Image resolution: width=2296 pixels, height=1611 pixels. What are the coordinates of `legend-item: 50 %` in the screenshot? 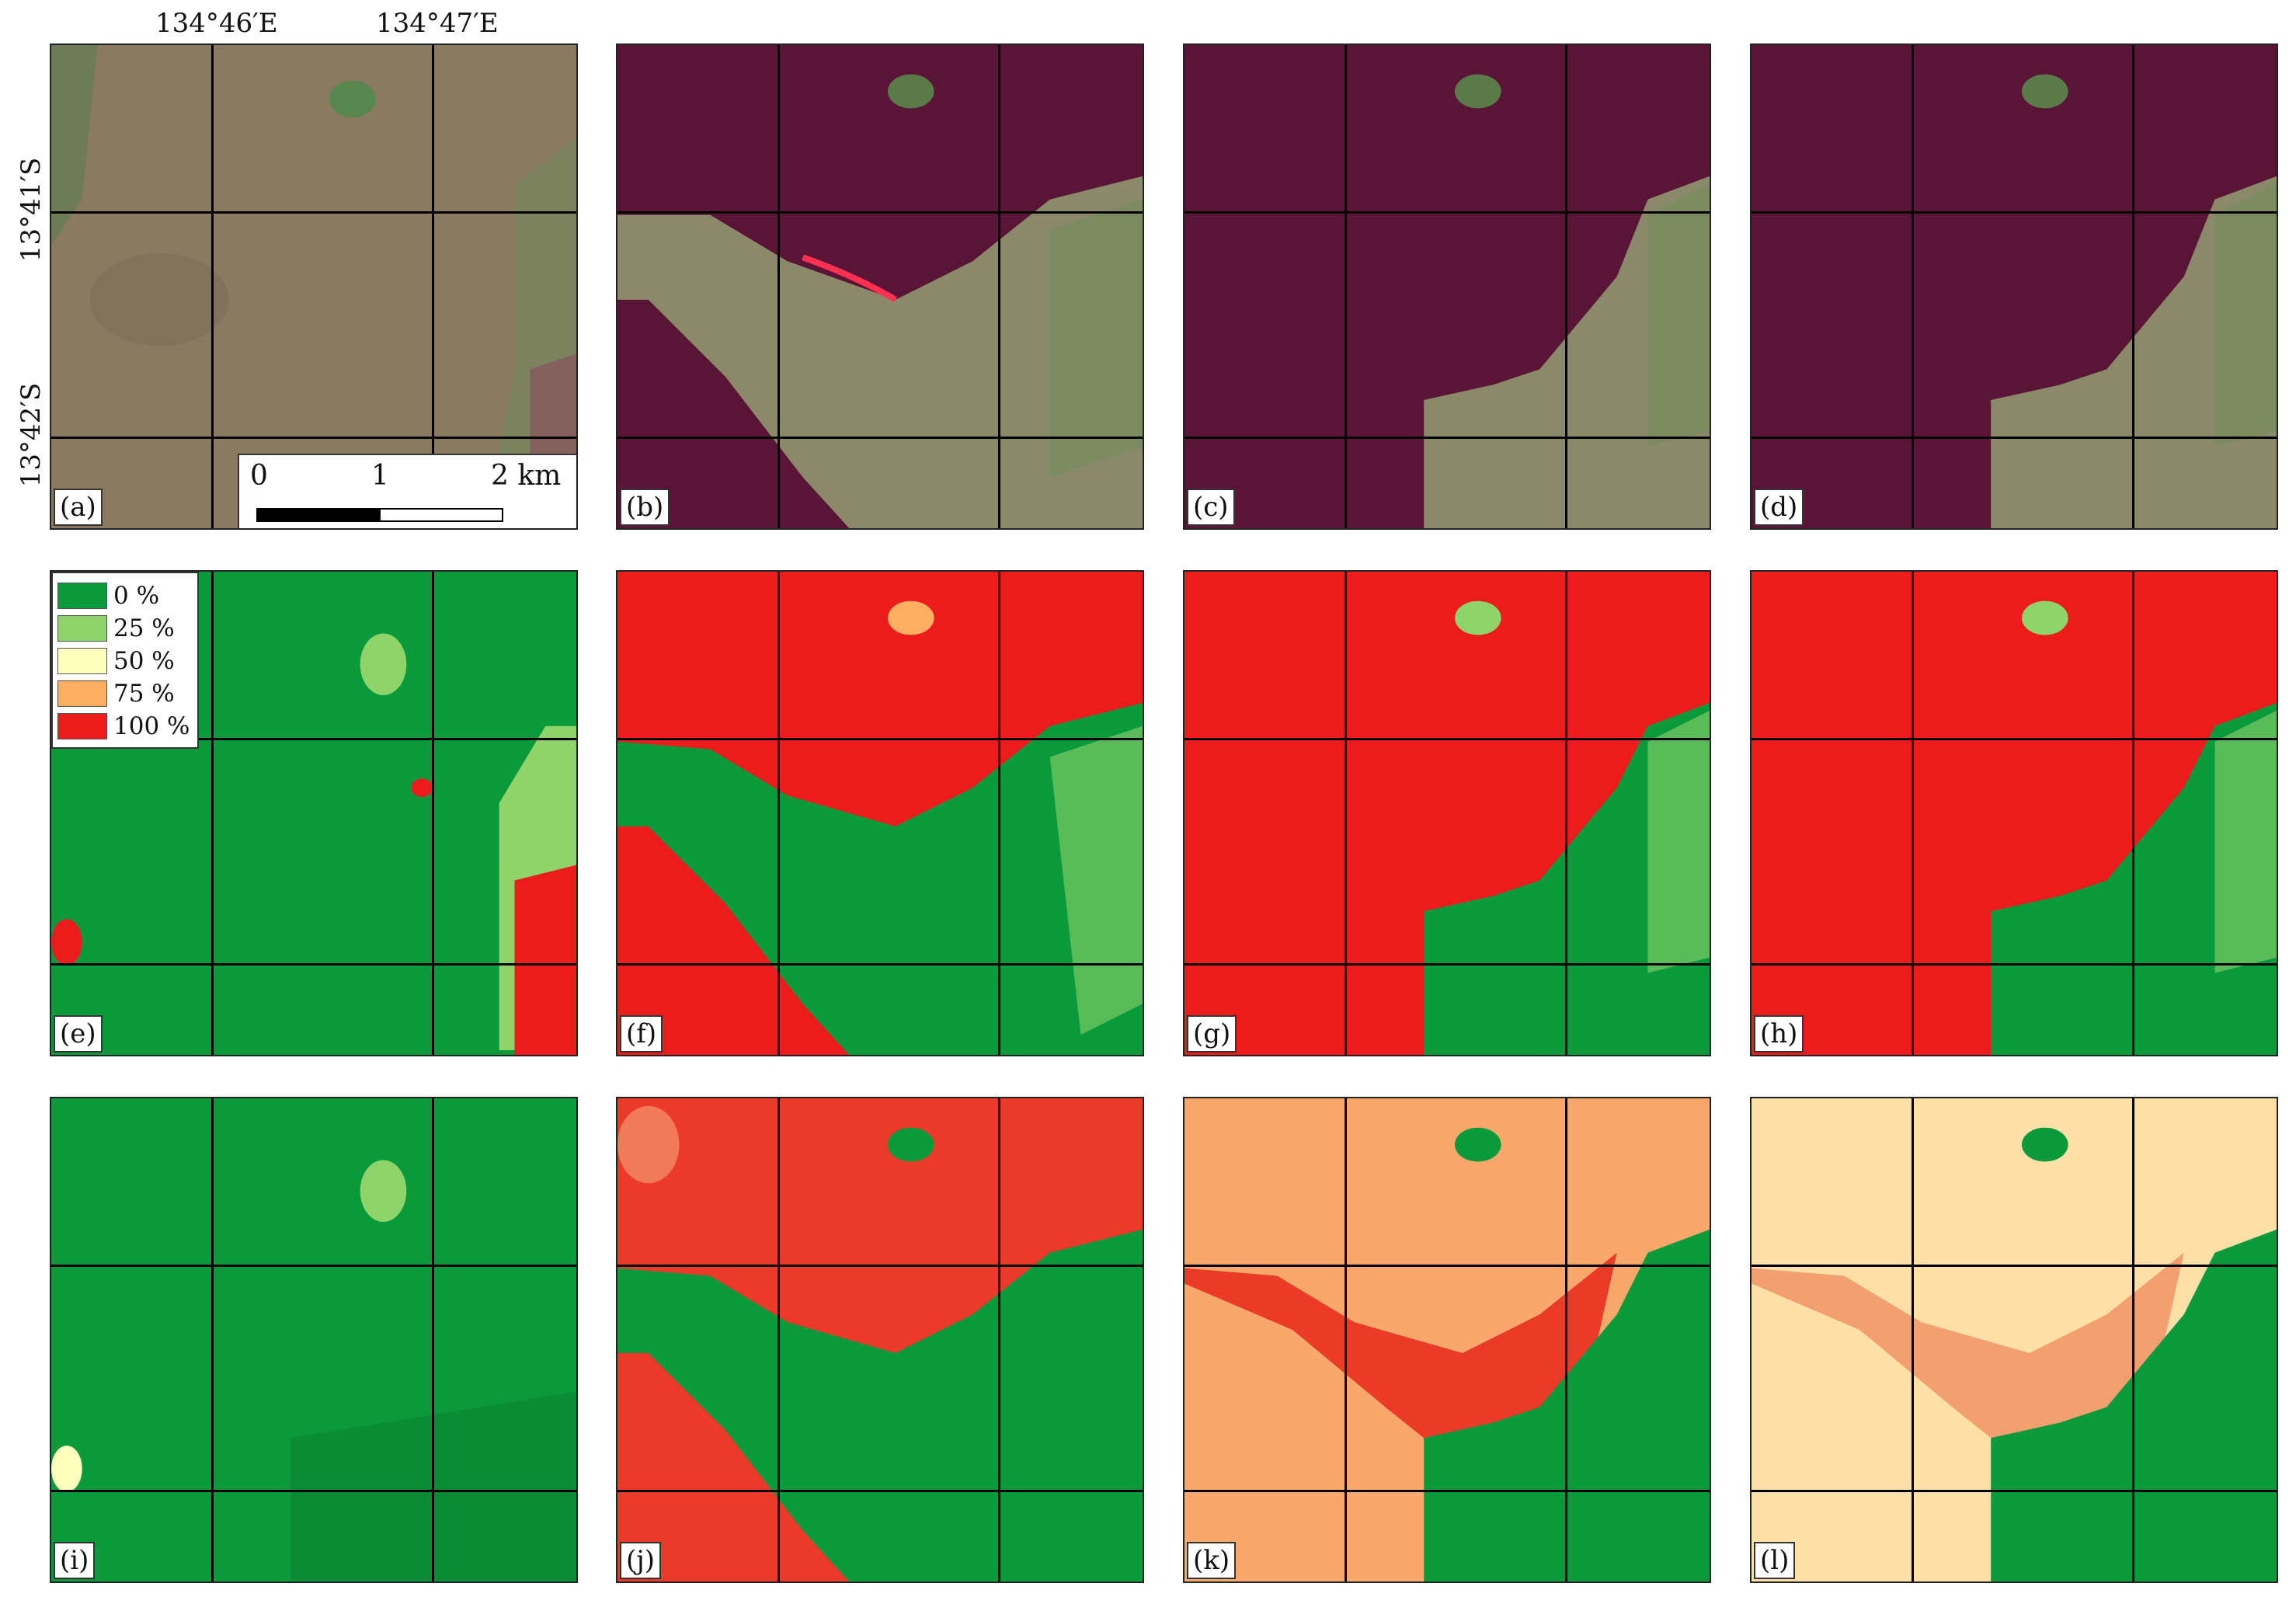 It's located at (125, 661).